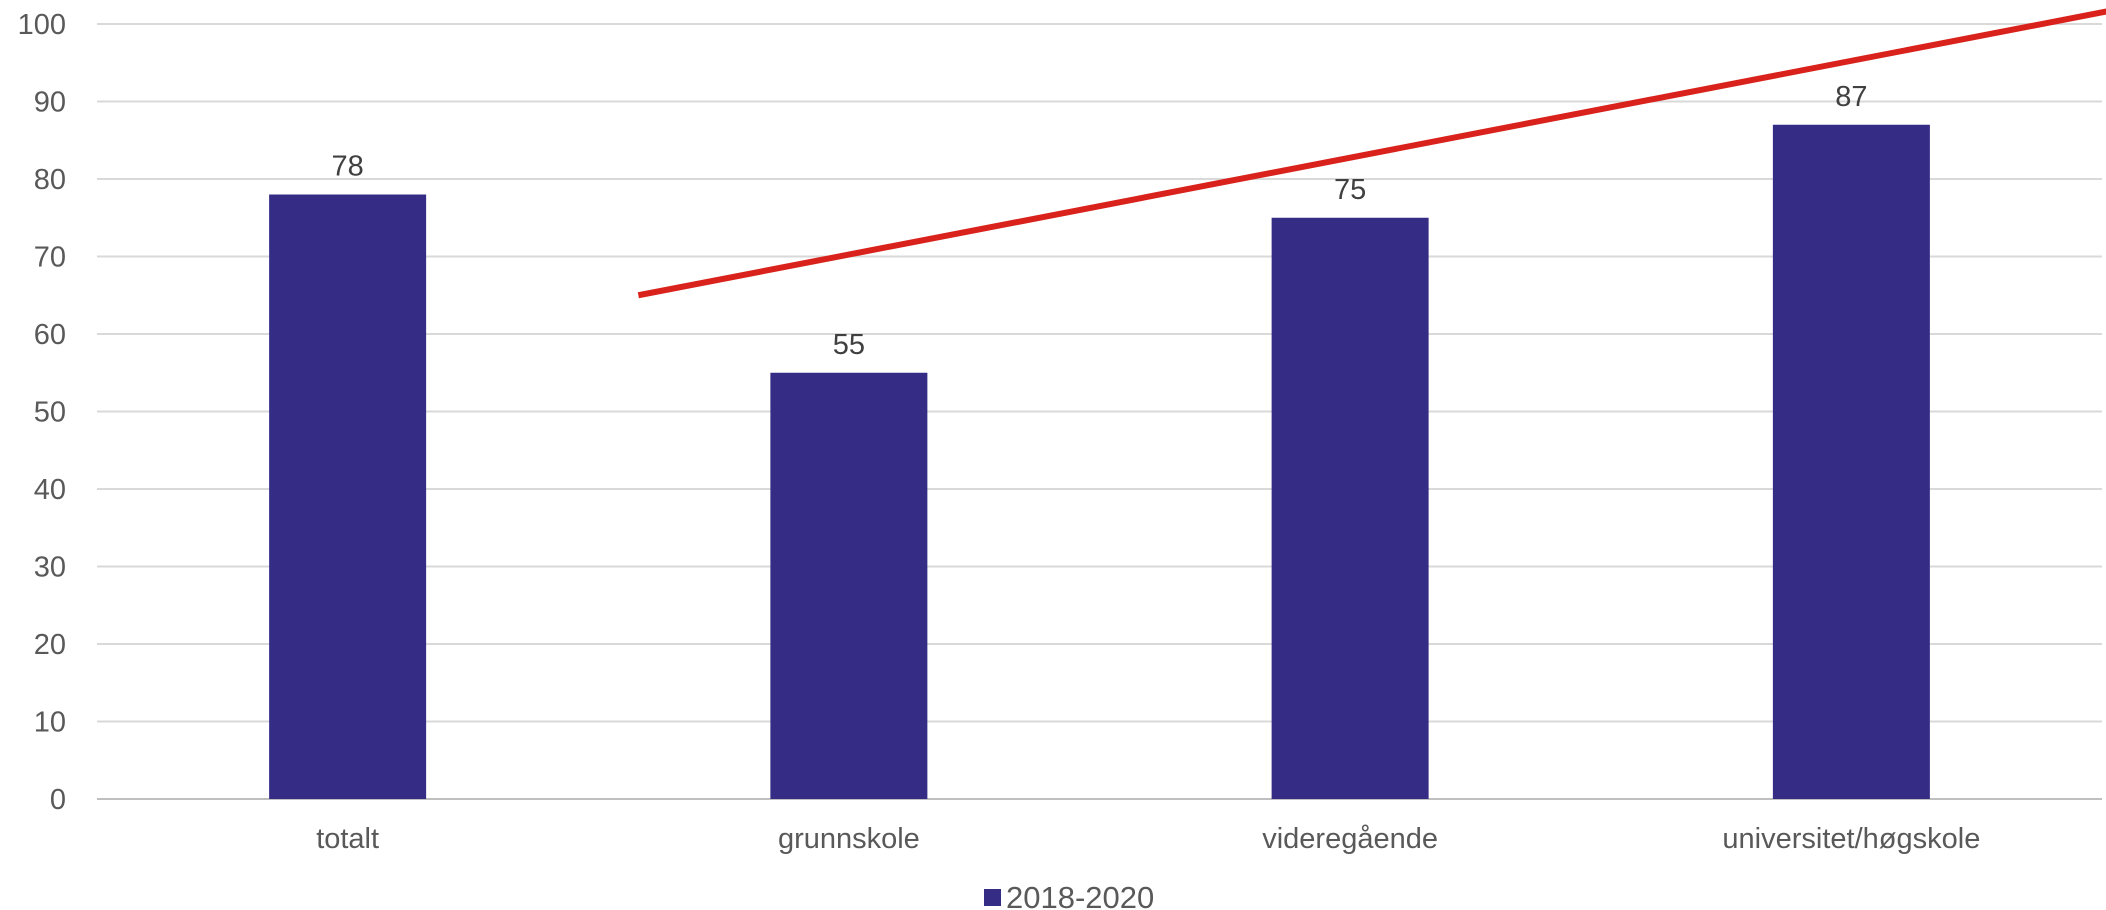  Describe the element at coordinates (347, 167) in the screenshot. I see `data-label: 78` at that location.